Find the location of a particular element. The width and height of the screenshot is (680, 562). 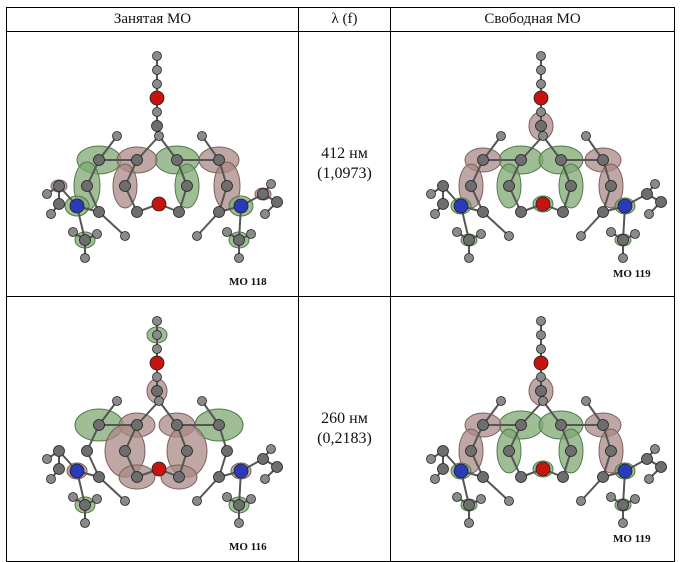

wavelength-value: 260 нм is located at coordinates (344, 418).